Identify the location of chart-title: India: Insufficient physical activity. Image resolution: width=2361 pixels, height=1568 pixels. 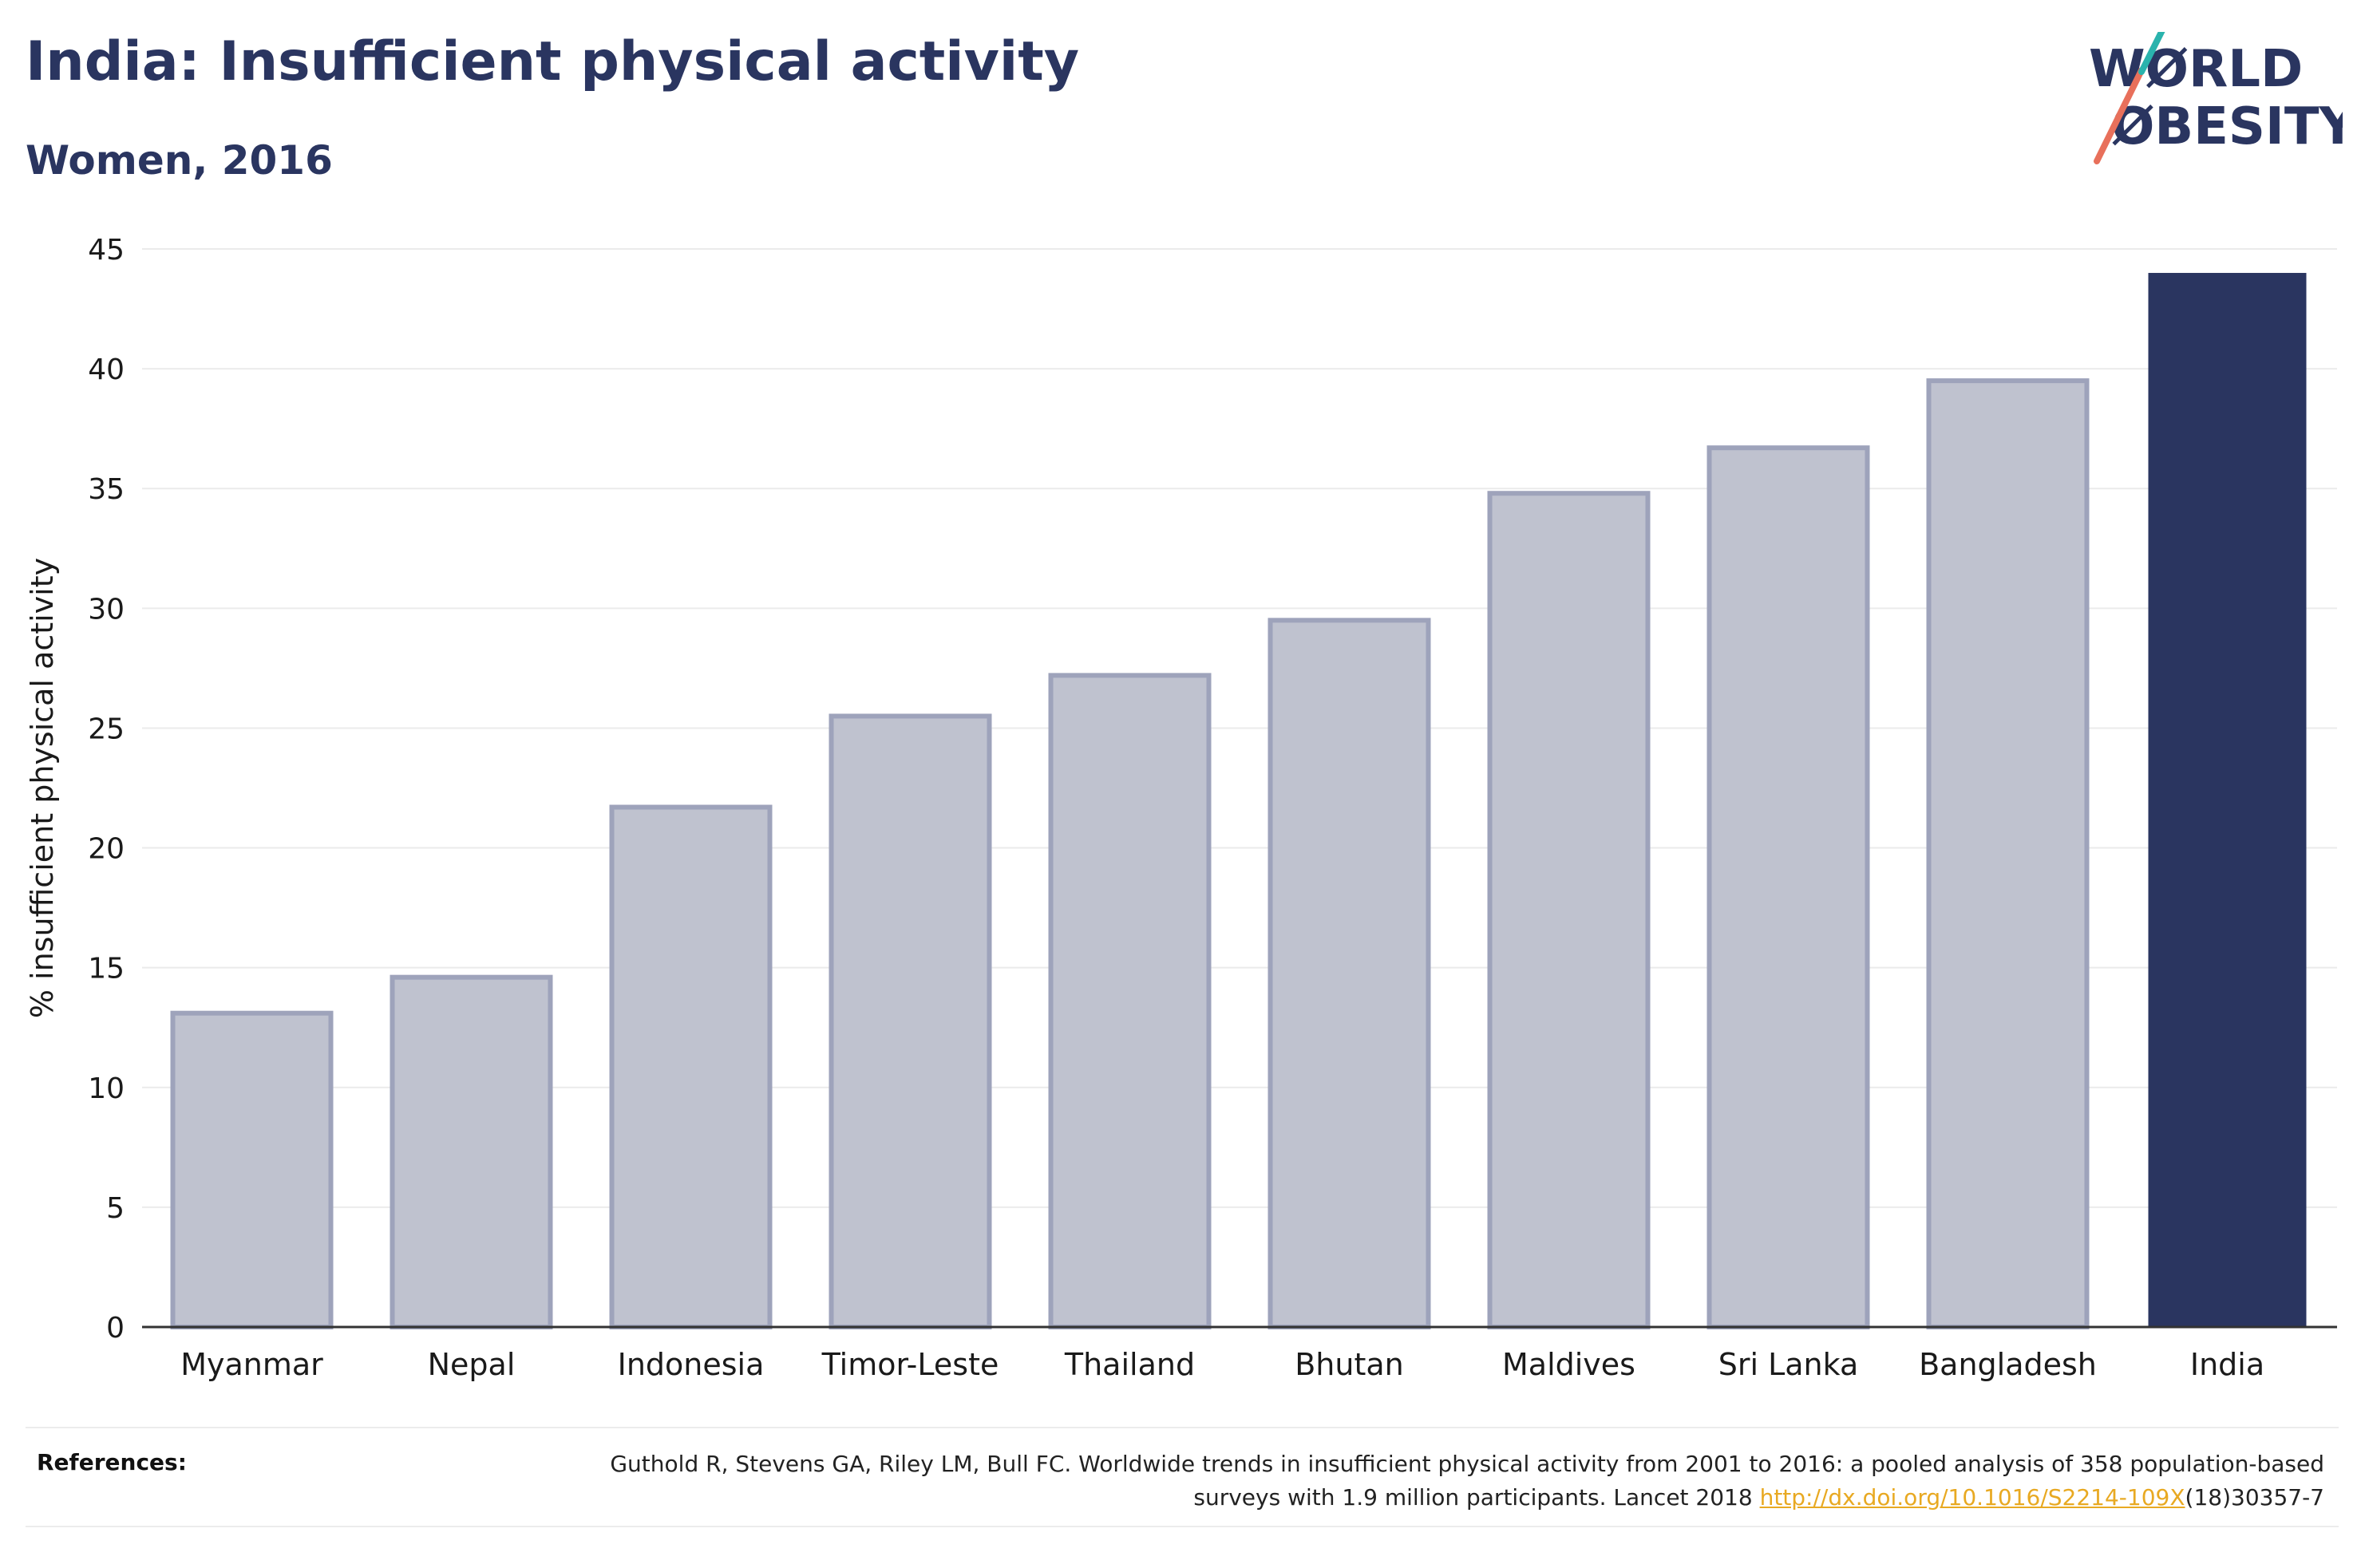
(553, 61).